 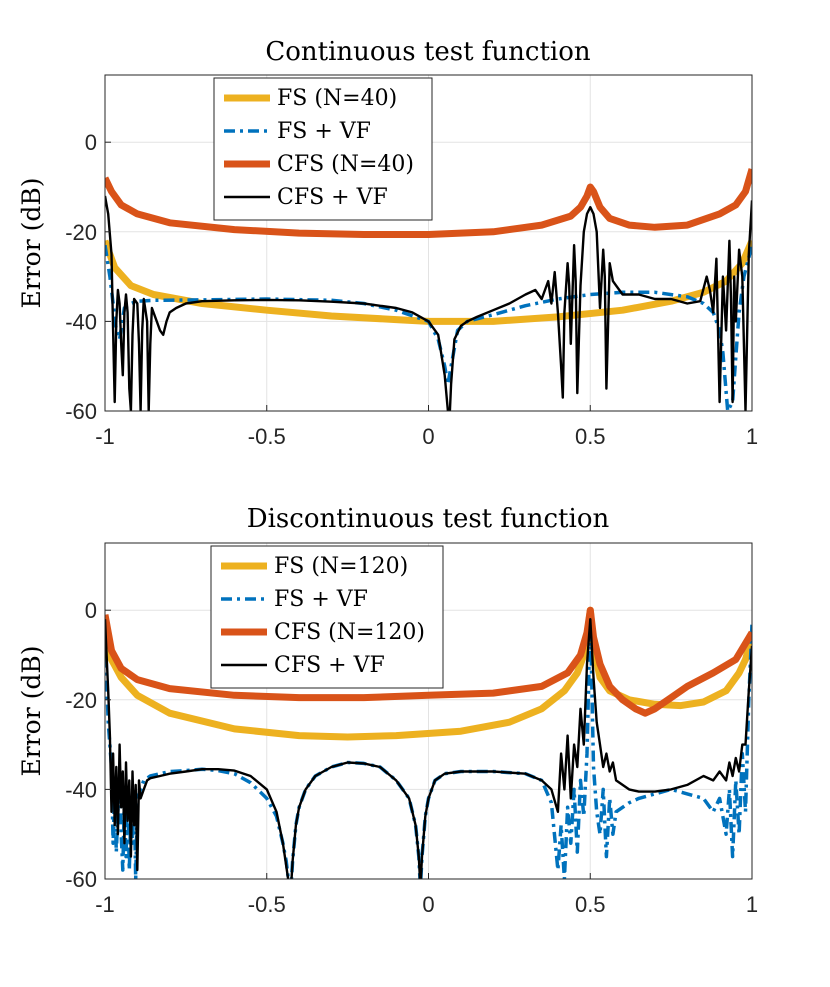 I want to click on top-x-tick-label: 0, so click(x=428, y=436).